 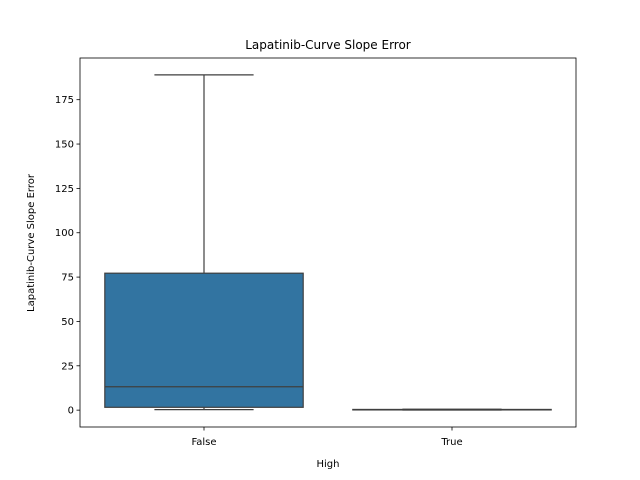 What do you see at coordinates (67, 366) in the screenshot?
I see `y-tick-label: 25` at bounding box center [67, 366].